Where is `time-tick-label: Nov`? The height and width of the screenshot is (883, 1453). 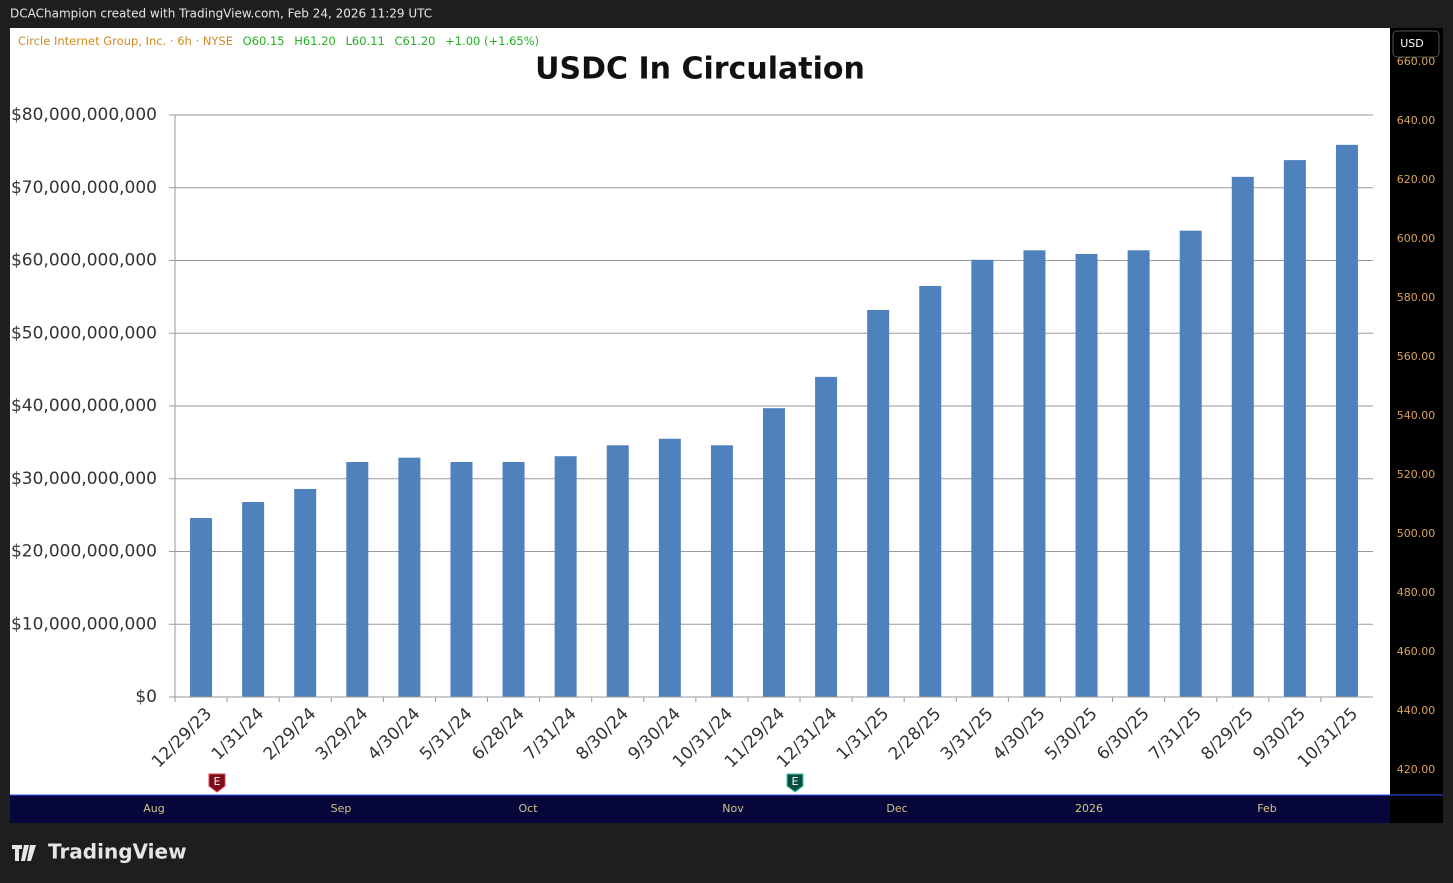
time-tick-label: Nov is located at coordinates (733, 808).